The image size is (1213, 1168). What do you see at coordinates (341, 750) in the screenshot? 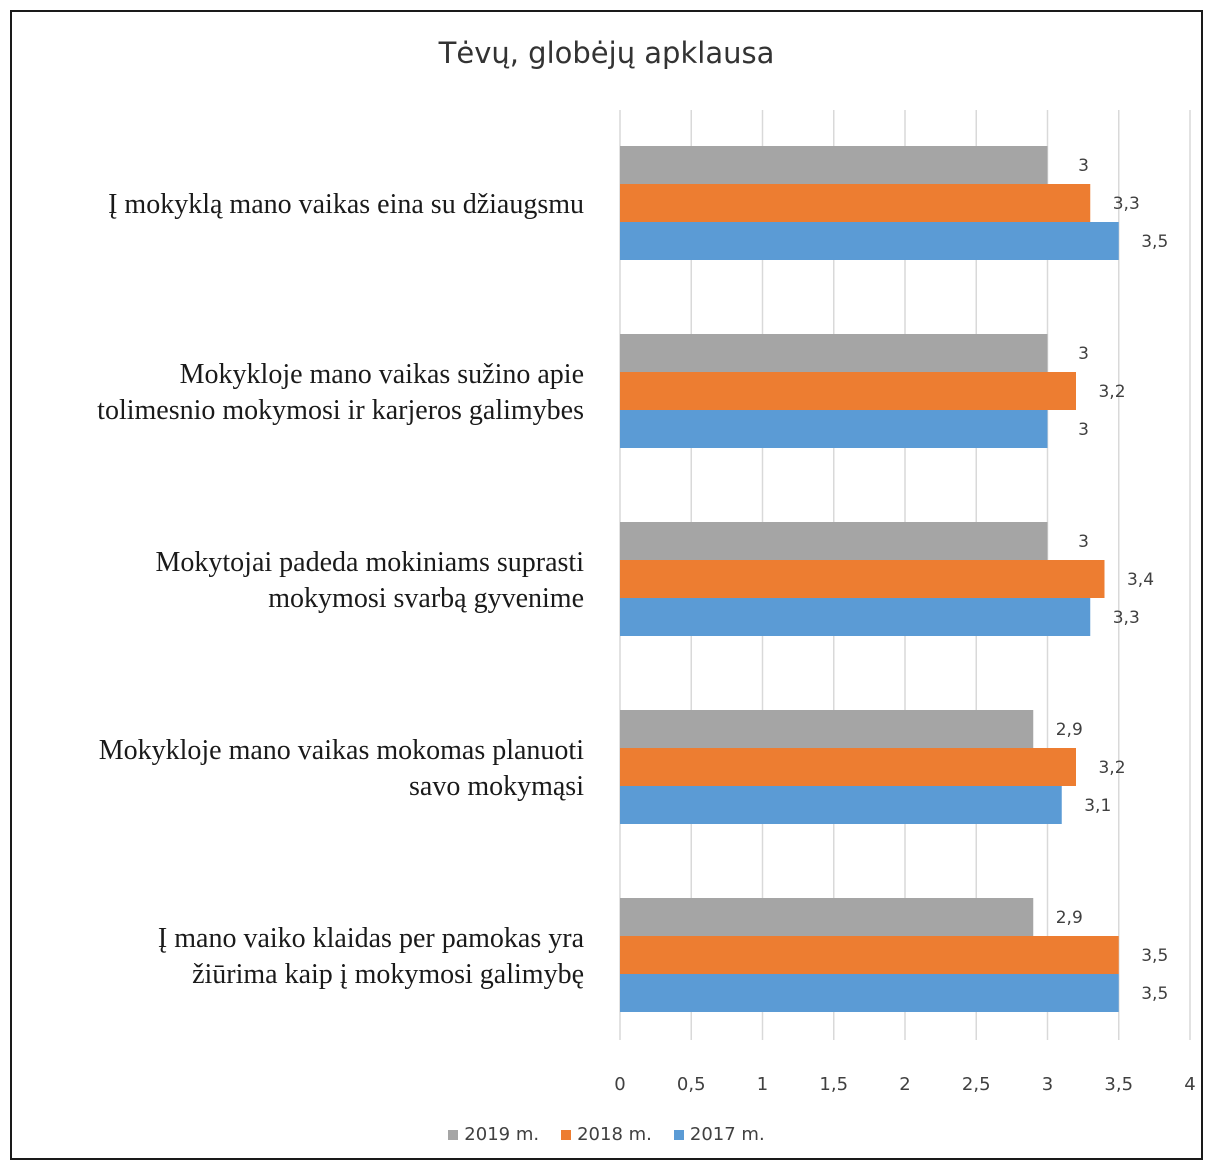
I see `category-label-line: Mokykloje mano vaikas mokomas planuoti` at bounding box center [341, 750].